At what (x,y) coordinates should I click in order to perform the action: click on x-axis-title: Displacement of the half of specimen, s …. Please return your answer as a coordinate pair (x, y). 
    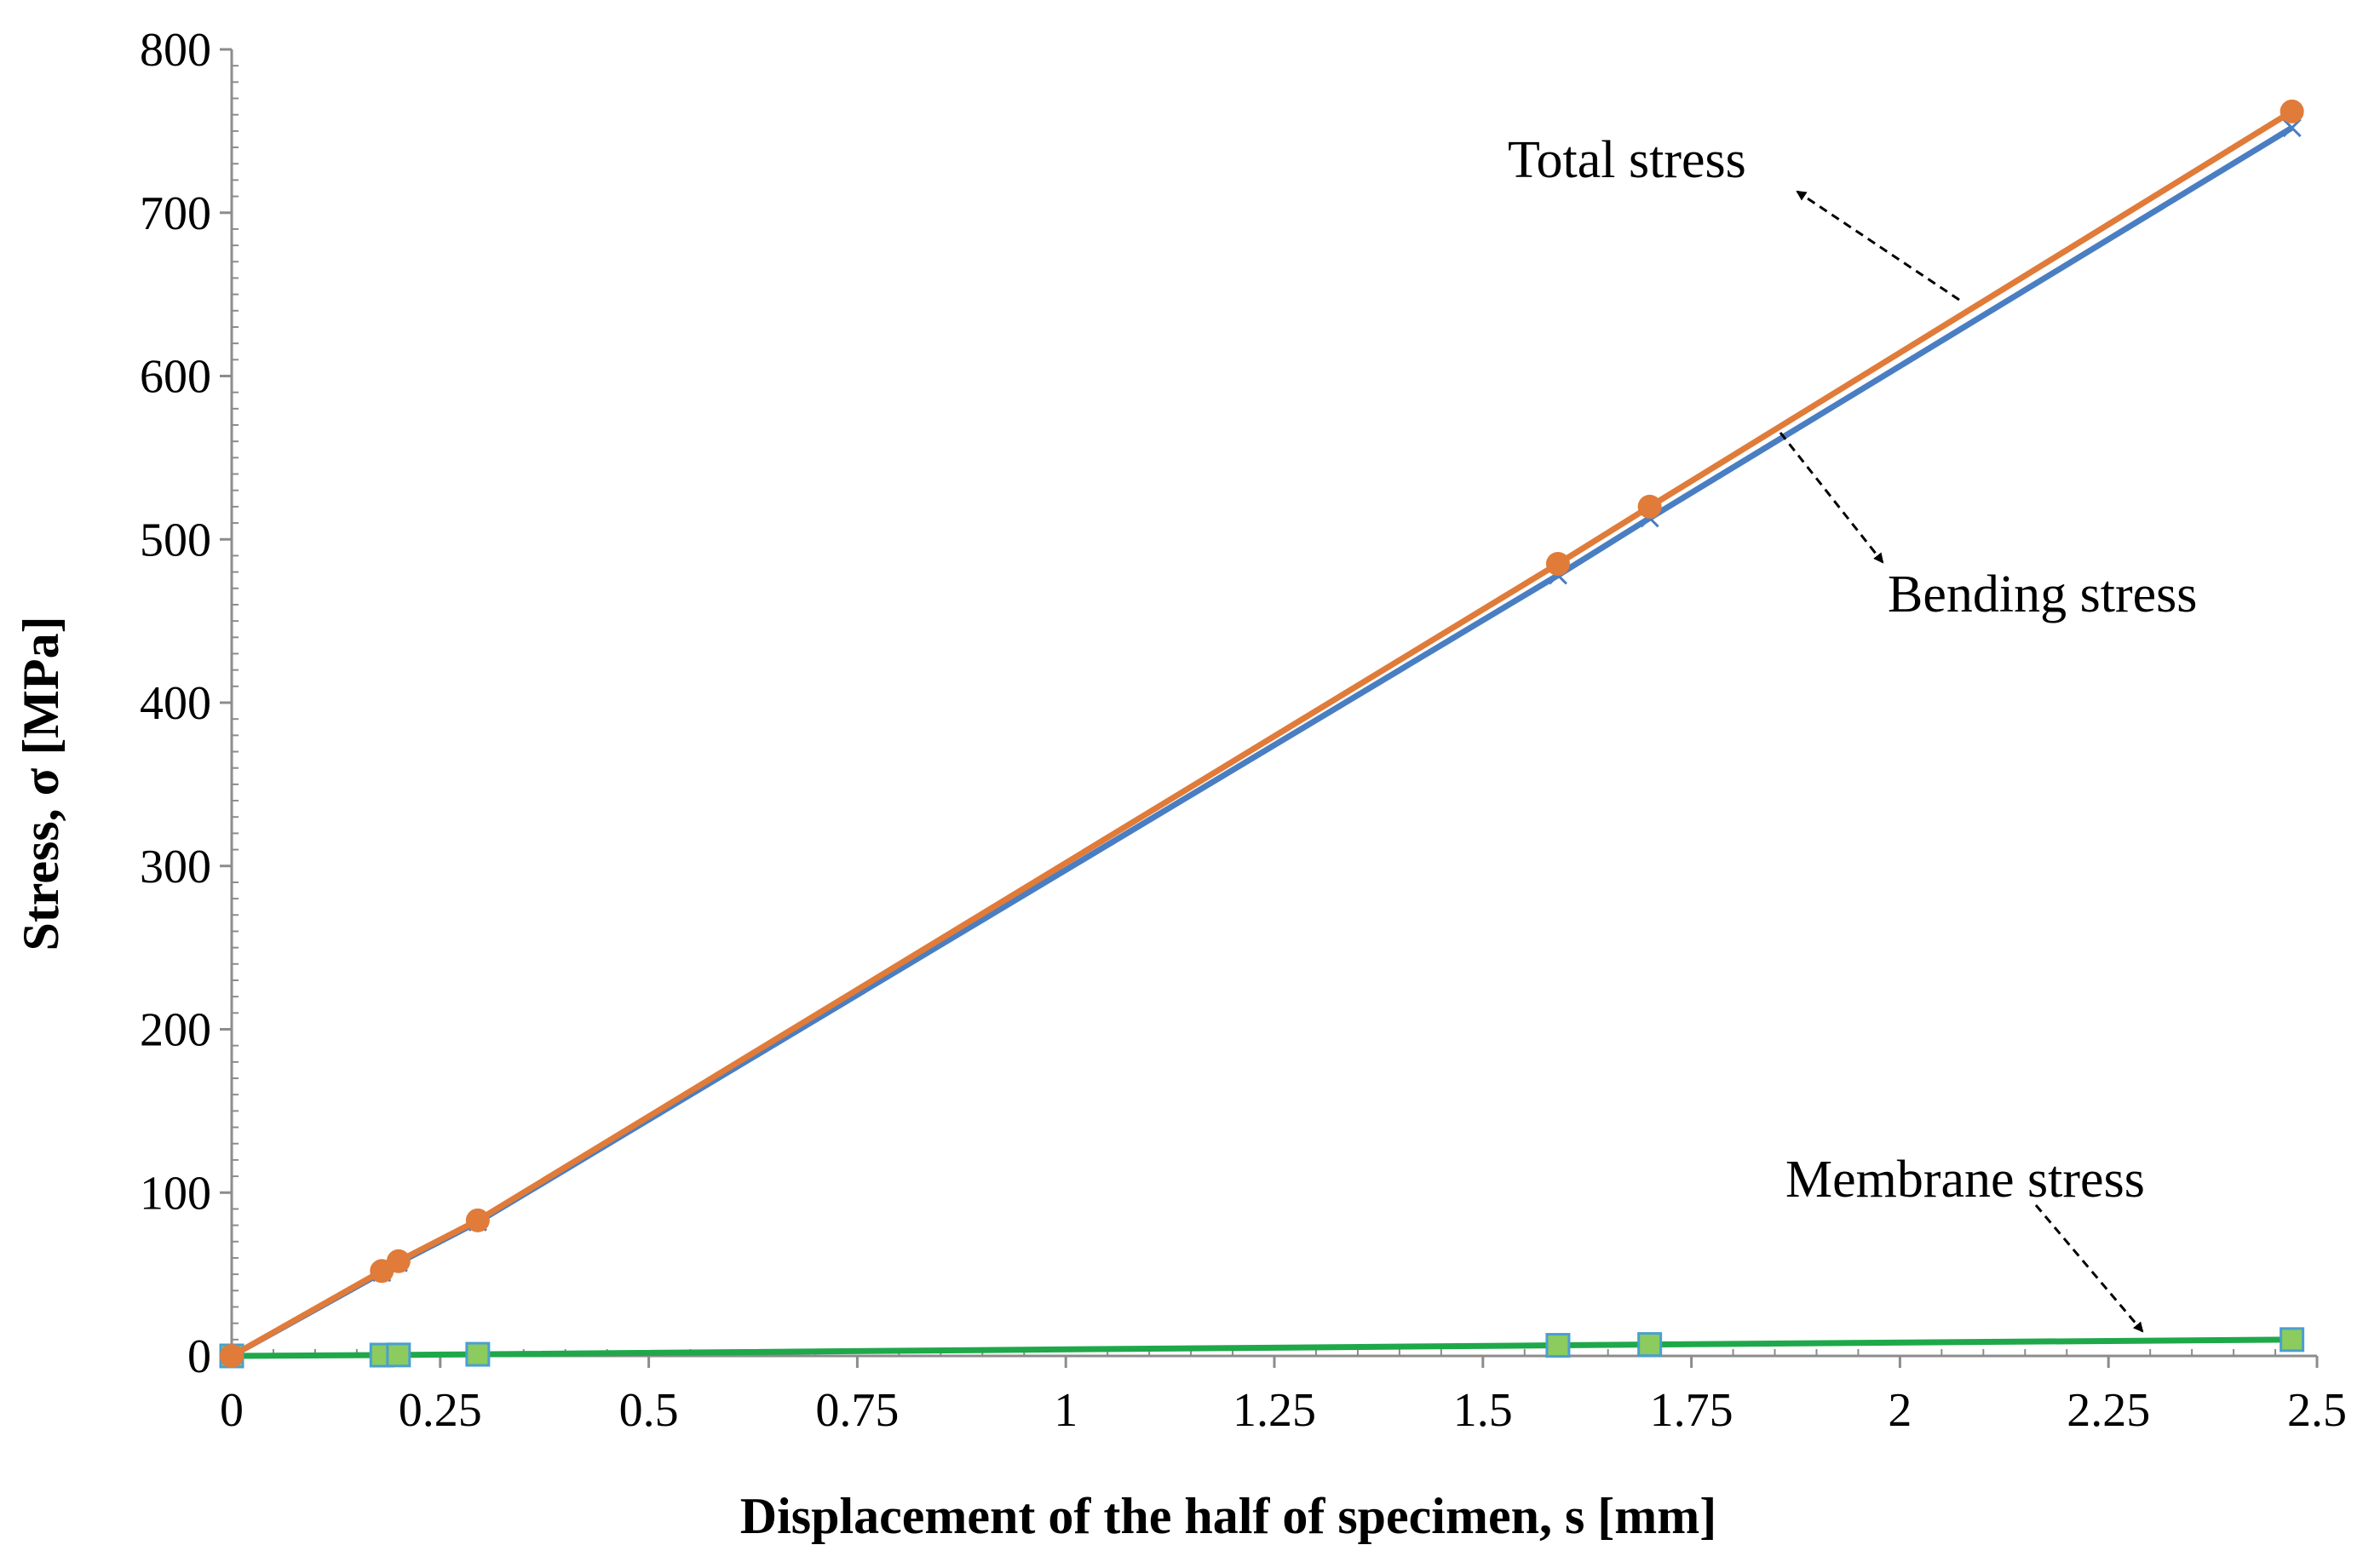
    Looking at the image, I should click on (1228, 1516).